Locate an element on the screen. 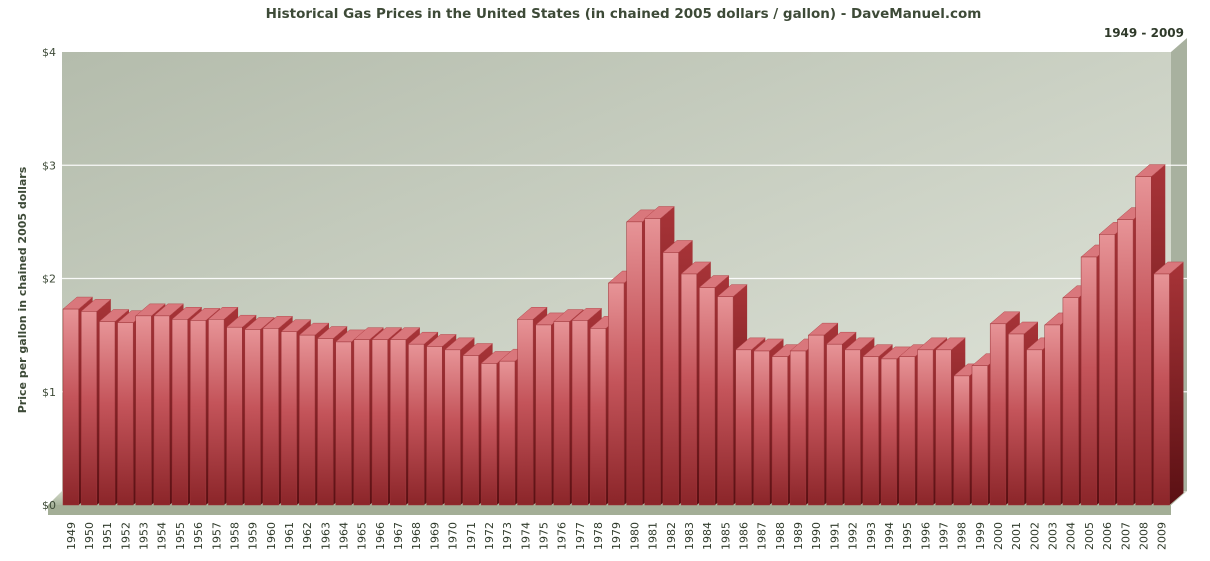  x-tick-label: 1984 is located at coordinates (707, 536).